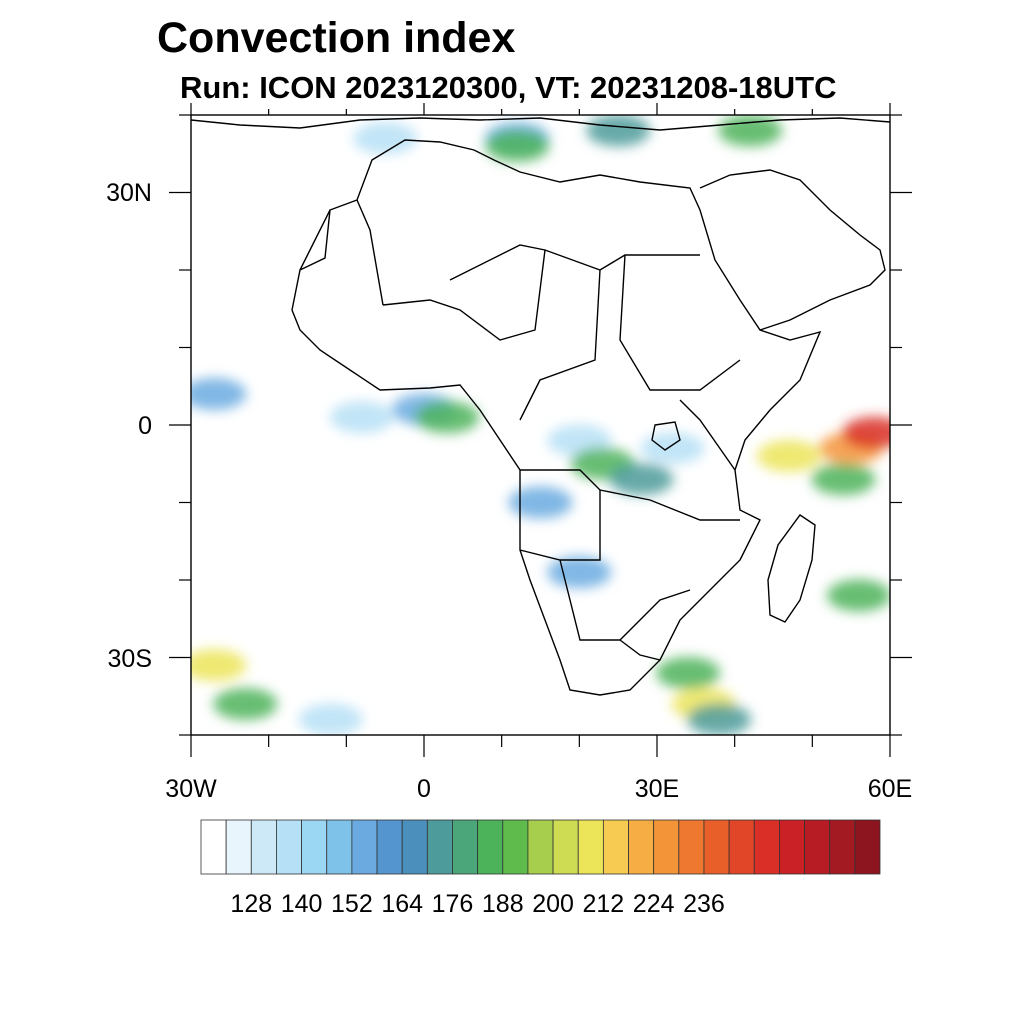 Image resolution: width=1024 pixels, height=1024 pixels. Describe the element at coordinates (858, 595) in the screenshot. I see `field-cell-madagascar-east` at that location.